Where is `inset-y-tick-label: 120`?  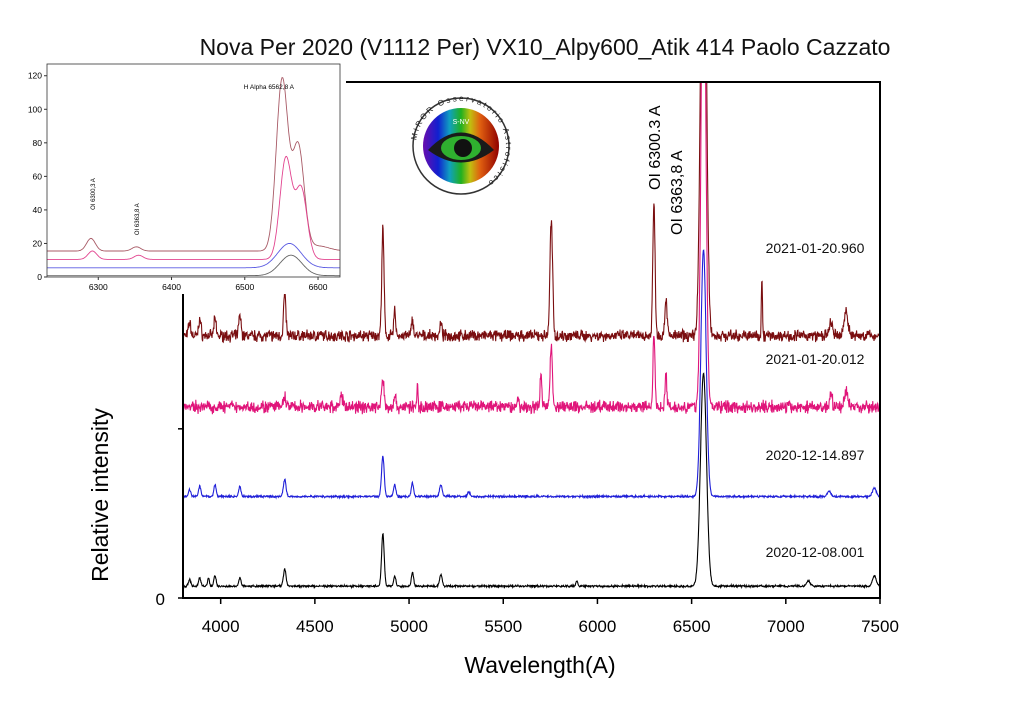 inset-y-tick-label: 120 is located at coordinates (35, 76).